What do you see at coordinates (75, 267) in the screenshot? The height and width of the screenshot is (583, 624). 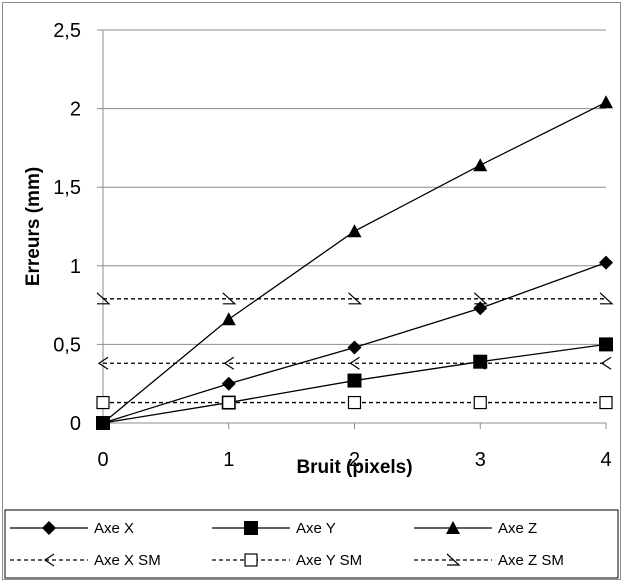 I see `y-tick-label: 1` at bounding box center [75, 267].